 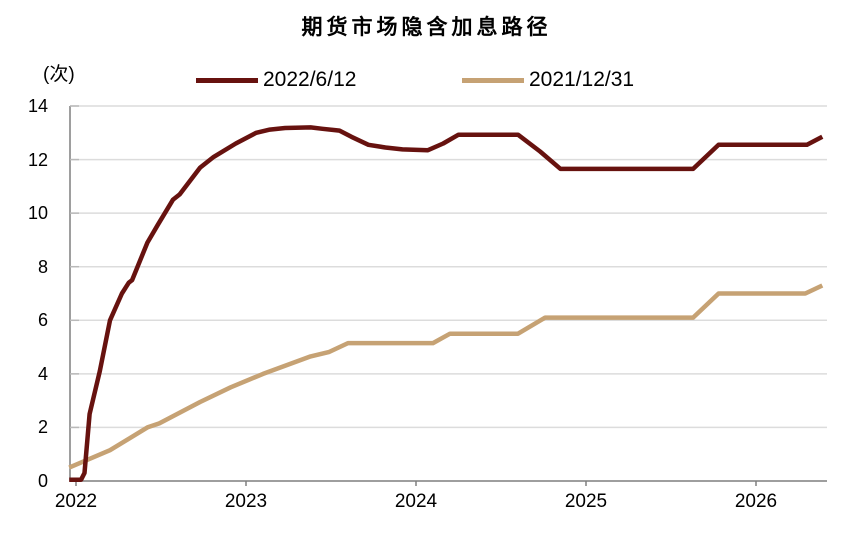 I want to click on y-axis-tick-label-6: 6, so click(x=42, y=320).